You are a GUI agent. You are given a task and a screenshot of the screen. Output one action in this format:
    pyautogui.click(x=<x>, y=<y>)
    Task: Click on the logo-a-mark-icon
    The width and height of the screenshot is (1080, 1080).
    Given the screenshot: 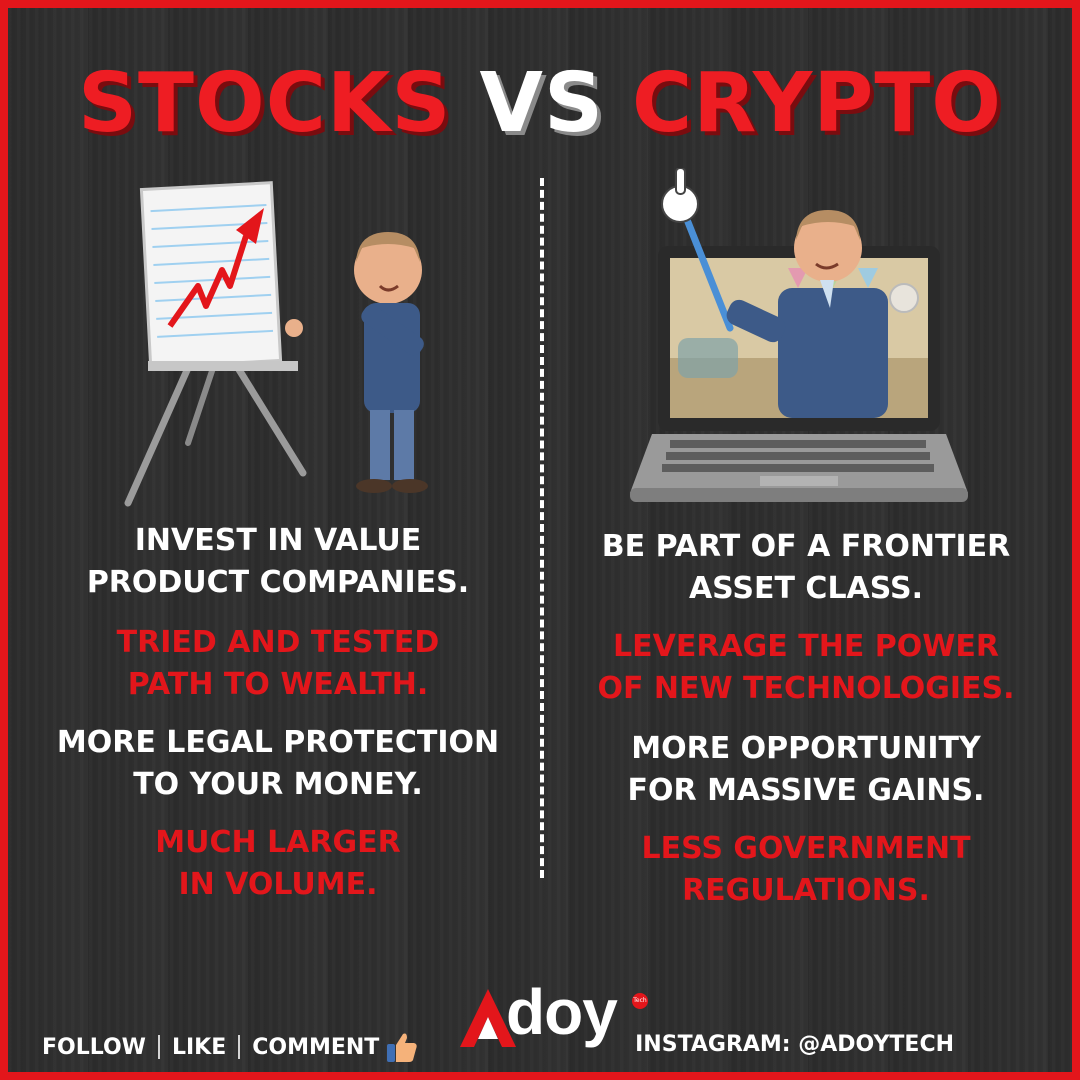 What is the action you would take?
    pyautogui.click(x=488, y=1018)
    